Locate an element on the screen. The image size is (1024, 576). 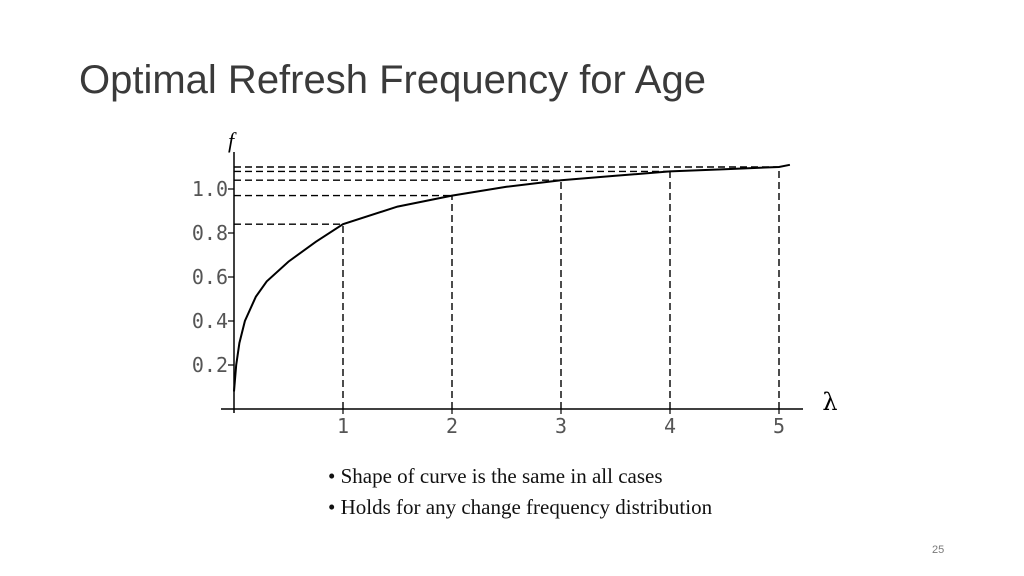
y-tick-label: 0.6 is located at coordinates (210, 277).